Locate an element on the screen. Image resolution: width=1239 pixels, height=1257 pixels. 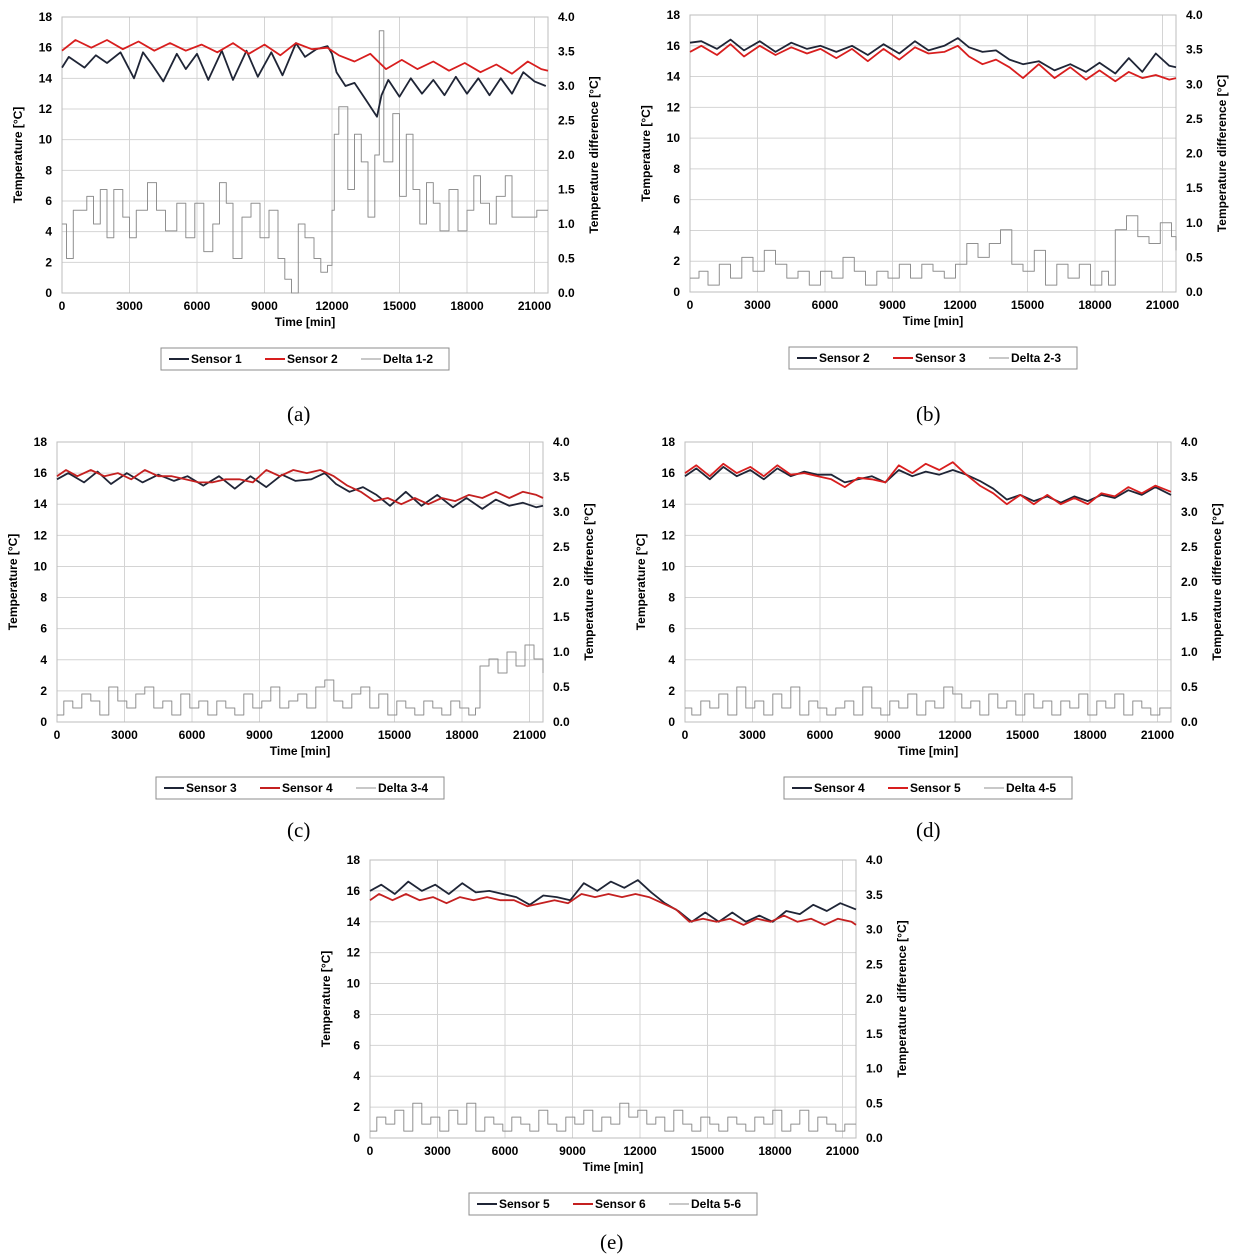
x-tick-label: 0 is located at coordinates (57, 735).